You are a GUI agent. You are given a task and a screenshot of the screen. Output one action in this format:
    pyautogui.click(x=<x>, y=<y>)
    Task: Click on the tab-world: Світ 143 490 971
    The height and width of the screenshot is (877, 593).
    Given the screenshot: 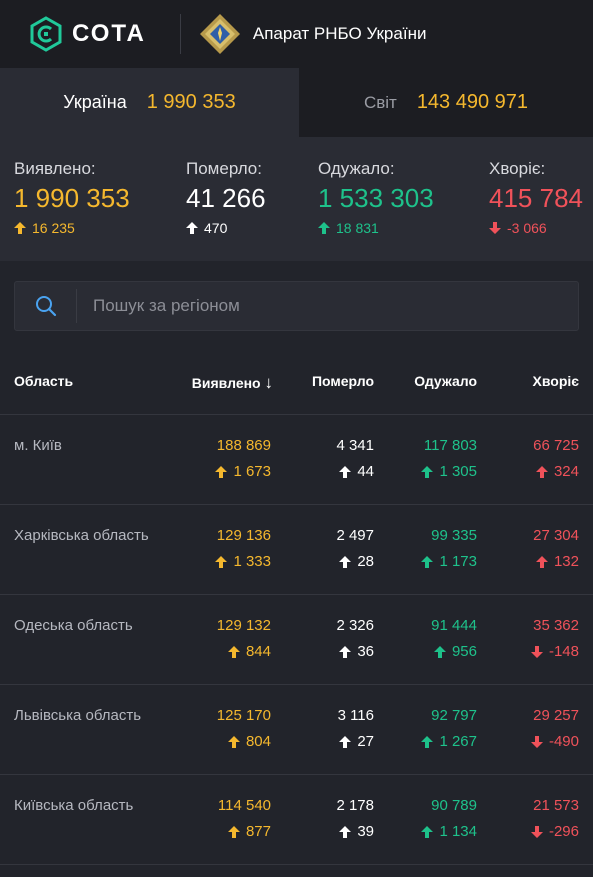 What is the action you would take?
    pyautogui.click(x=446, y=102)
    